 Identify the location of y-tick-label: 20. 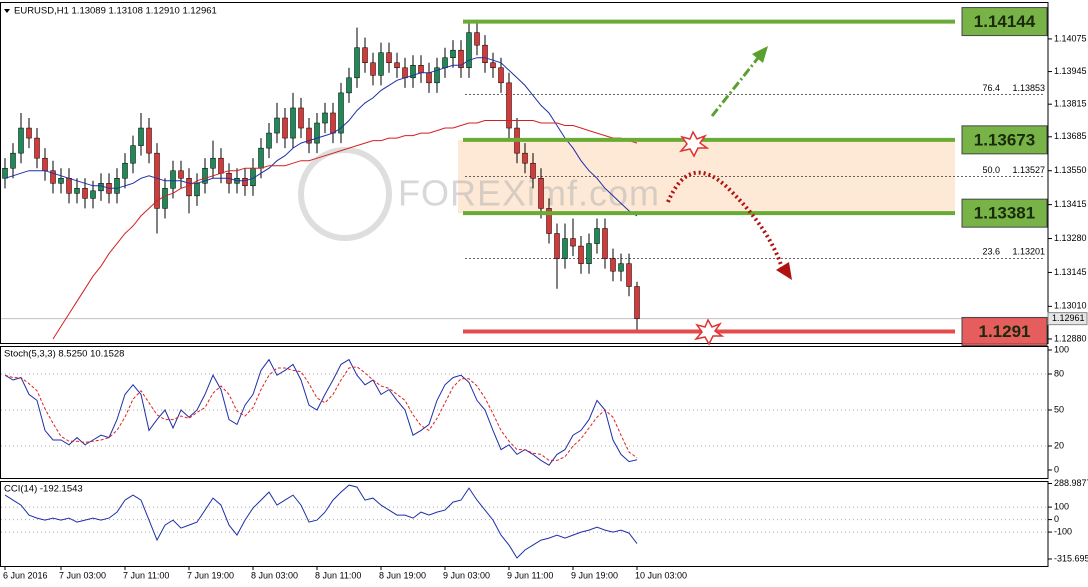
(1059, 445).